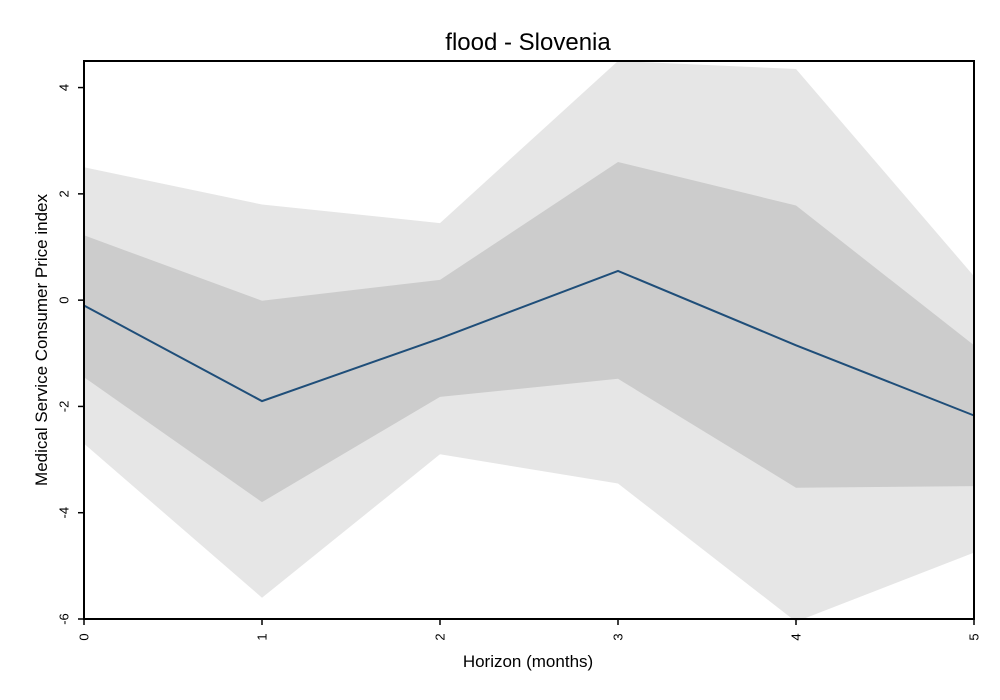 This screenshot has height=700, width=1000. I want to click on y-tick-label: 2, so click(64, 193).